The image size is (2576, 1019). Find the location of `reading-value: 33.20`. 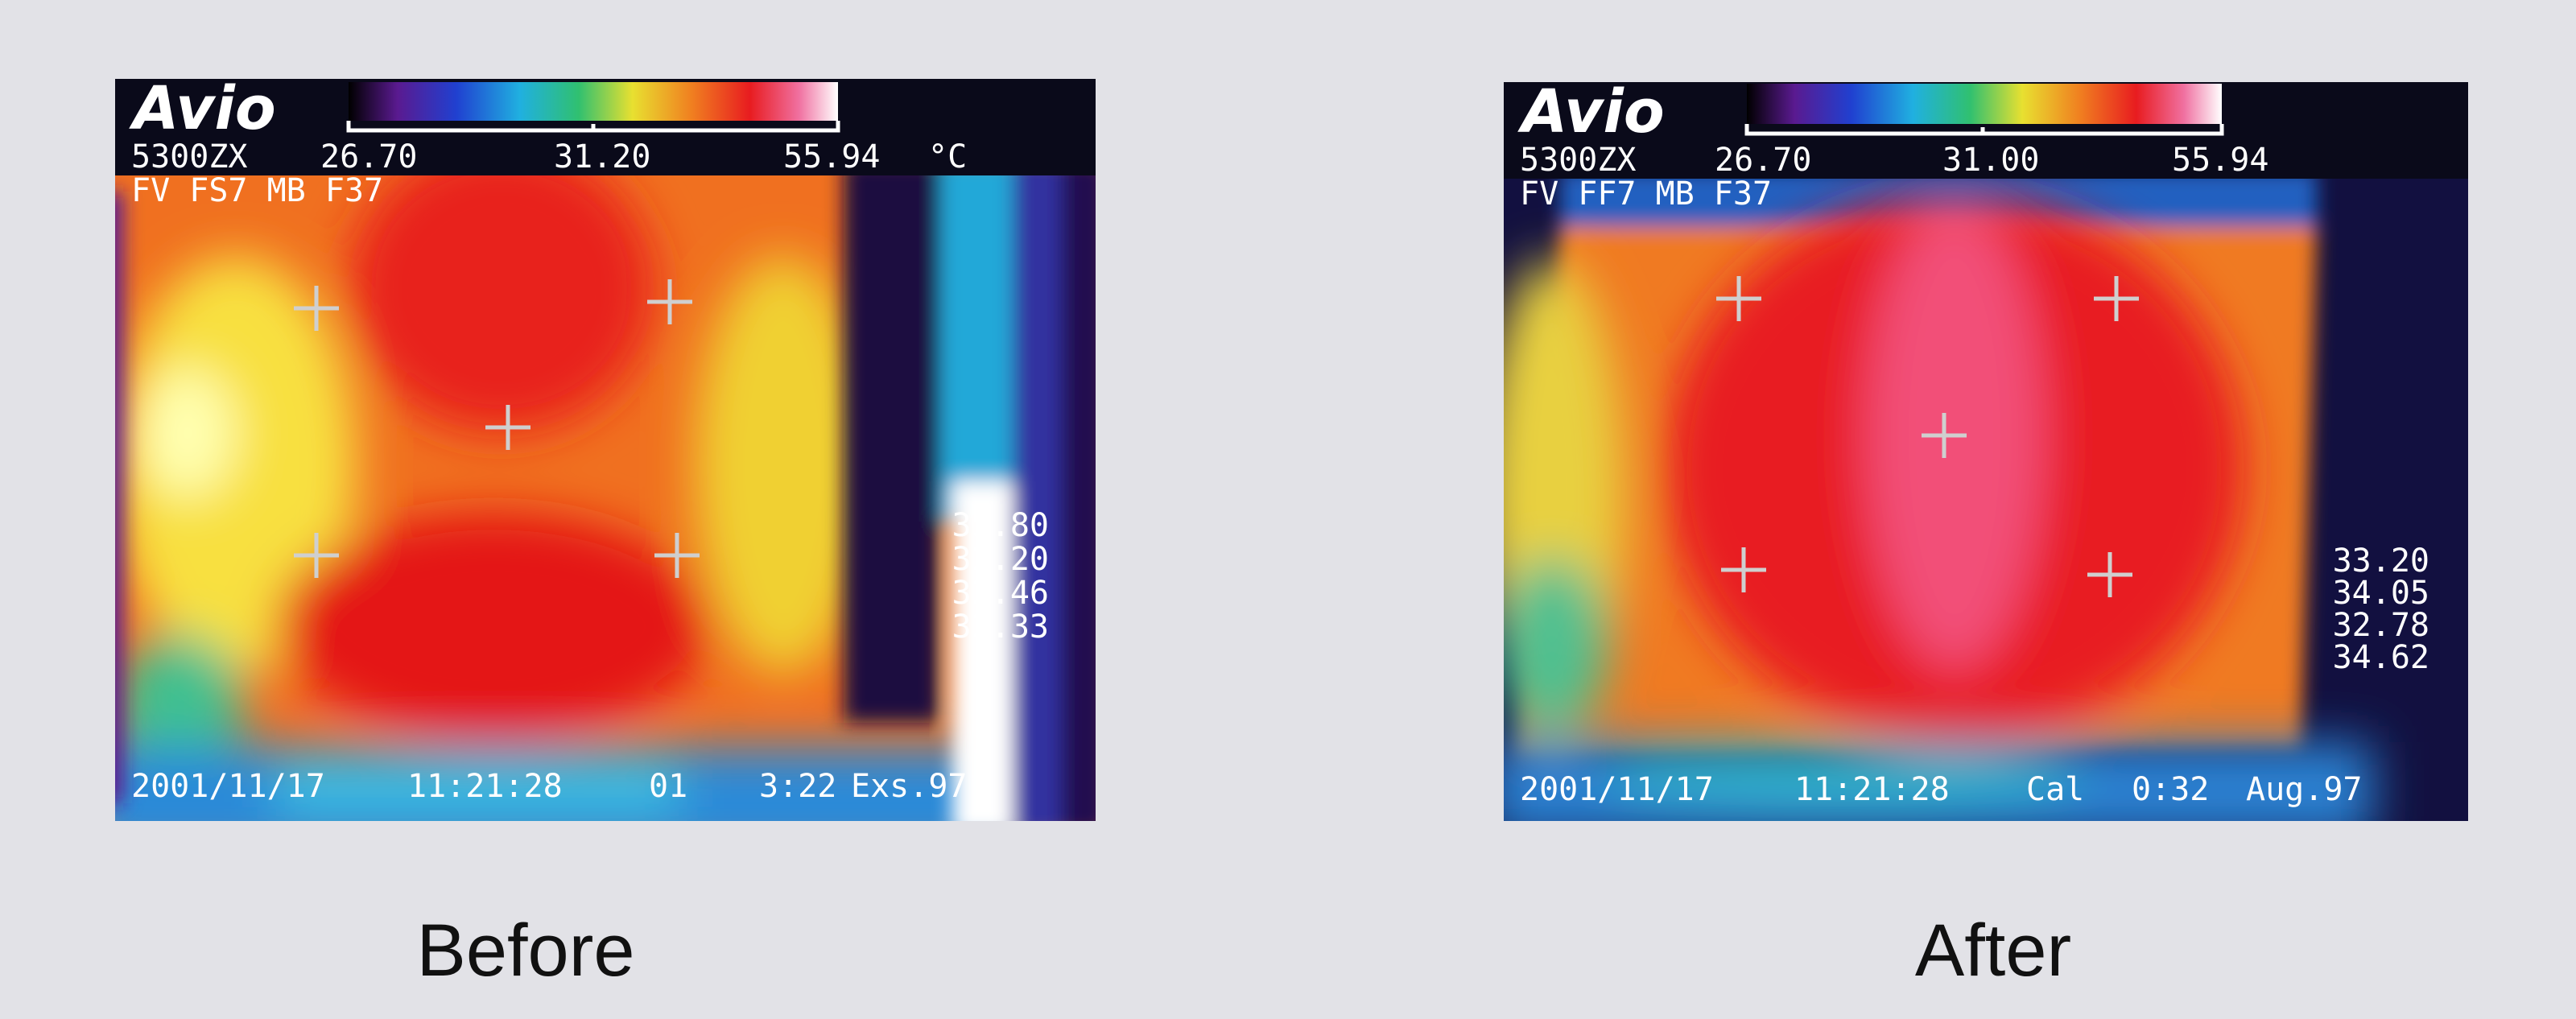

reading-value: 33.20 is located at coordinates (2381, 561).